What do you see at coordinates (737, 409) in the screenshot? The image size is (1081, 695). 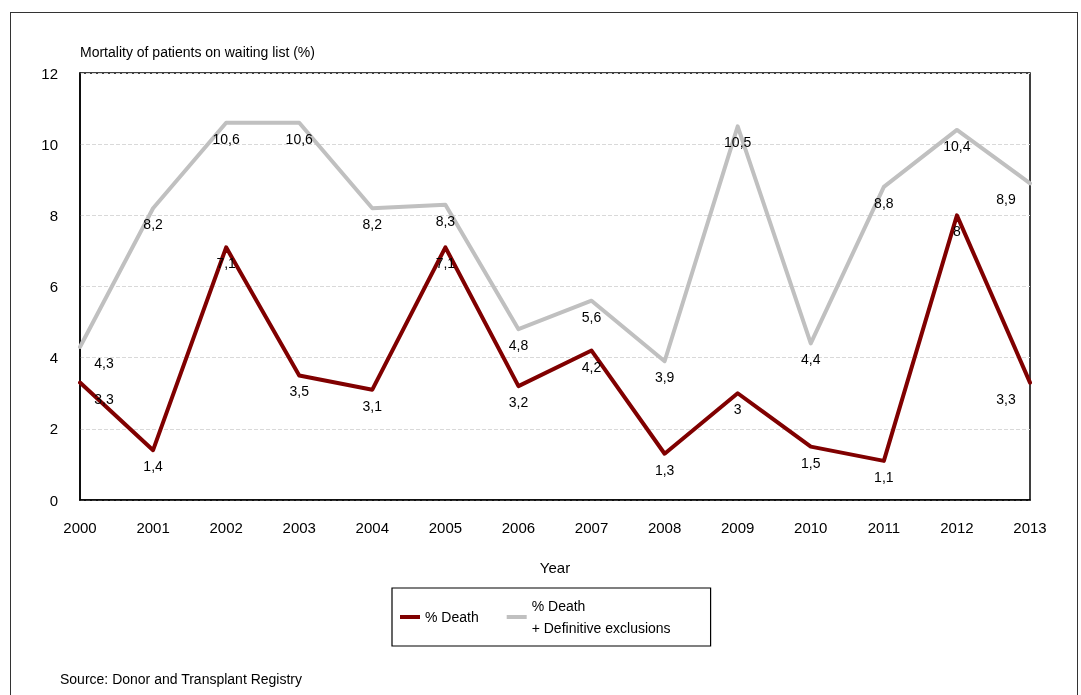 I see `data-label: 3` at bounding box center [737, 409].